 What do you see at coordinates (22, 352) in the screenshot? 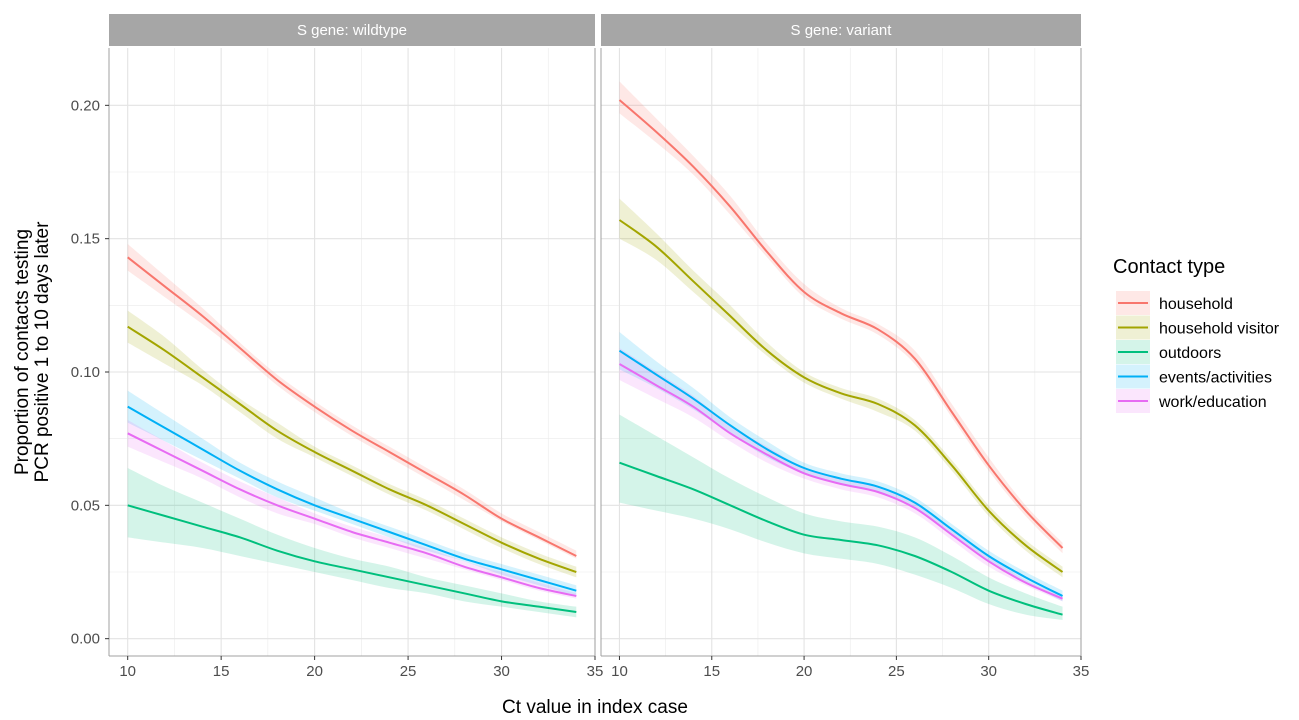
I see `y-axis-title-line-1: Proportion of contacts testing` at bounding box center [22, 352].